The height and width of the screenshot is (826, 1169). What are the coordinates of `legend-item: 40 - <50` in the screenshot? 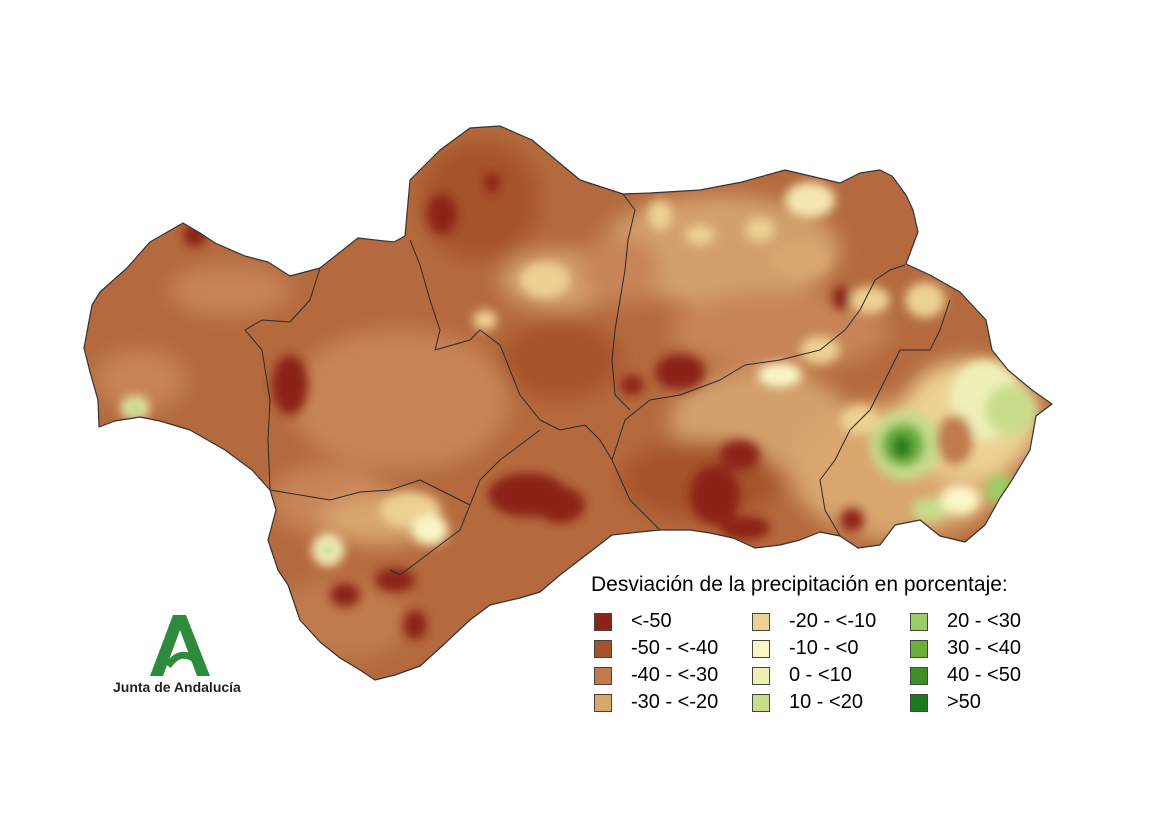 It's located at (985, 675).